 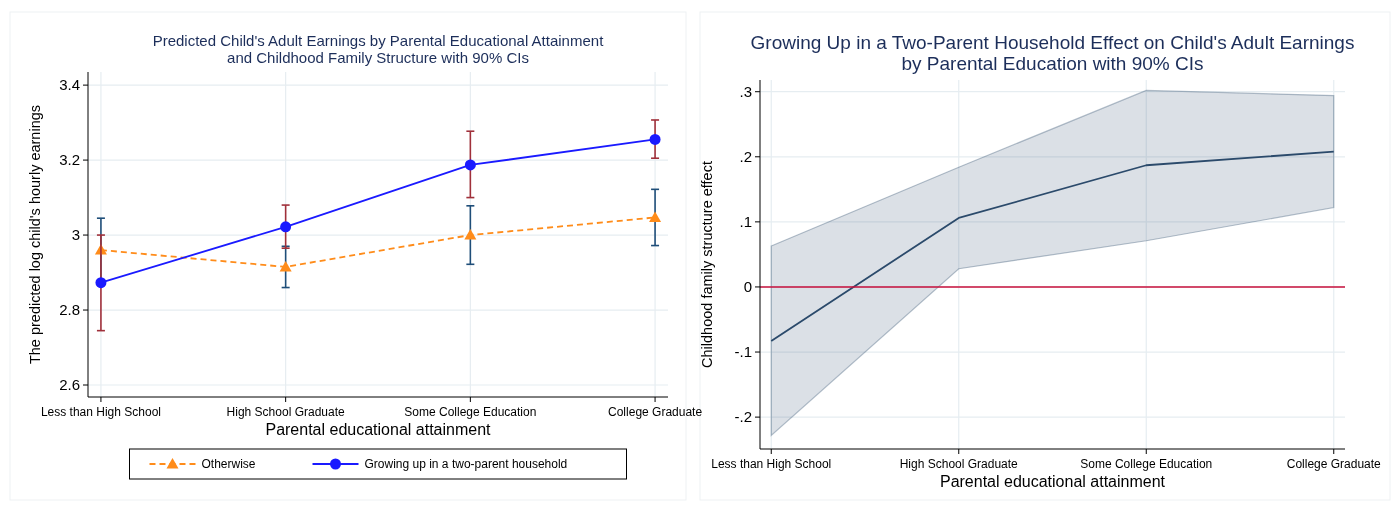 What do you see at coordinates (69, 85) in the screenshot?
I see `y-tick-label: 3.4` at bounding box center [69, 85].